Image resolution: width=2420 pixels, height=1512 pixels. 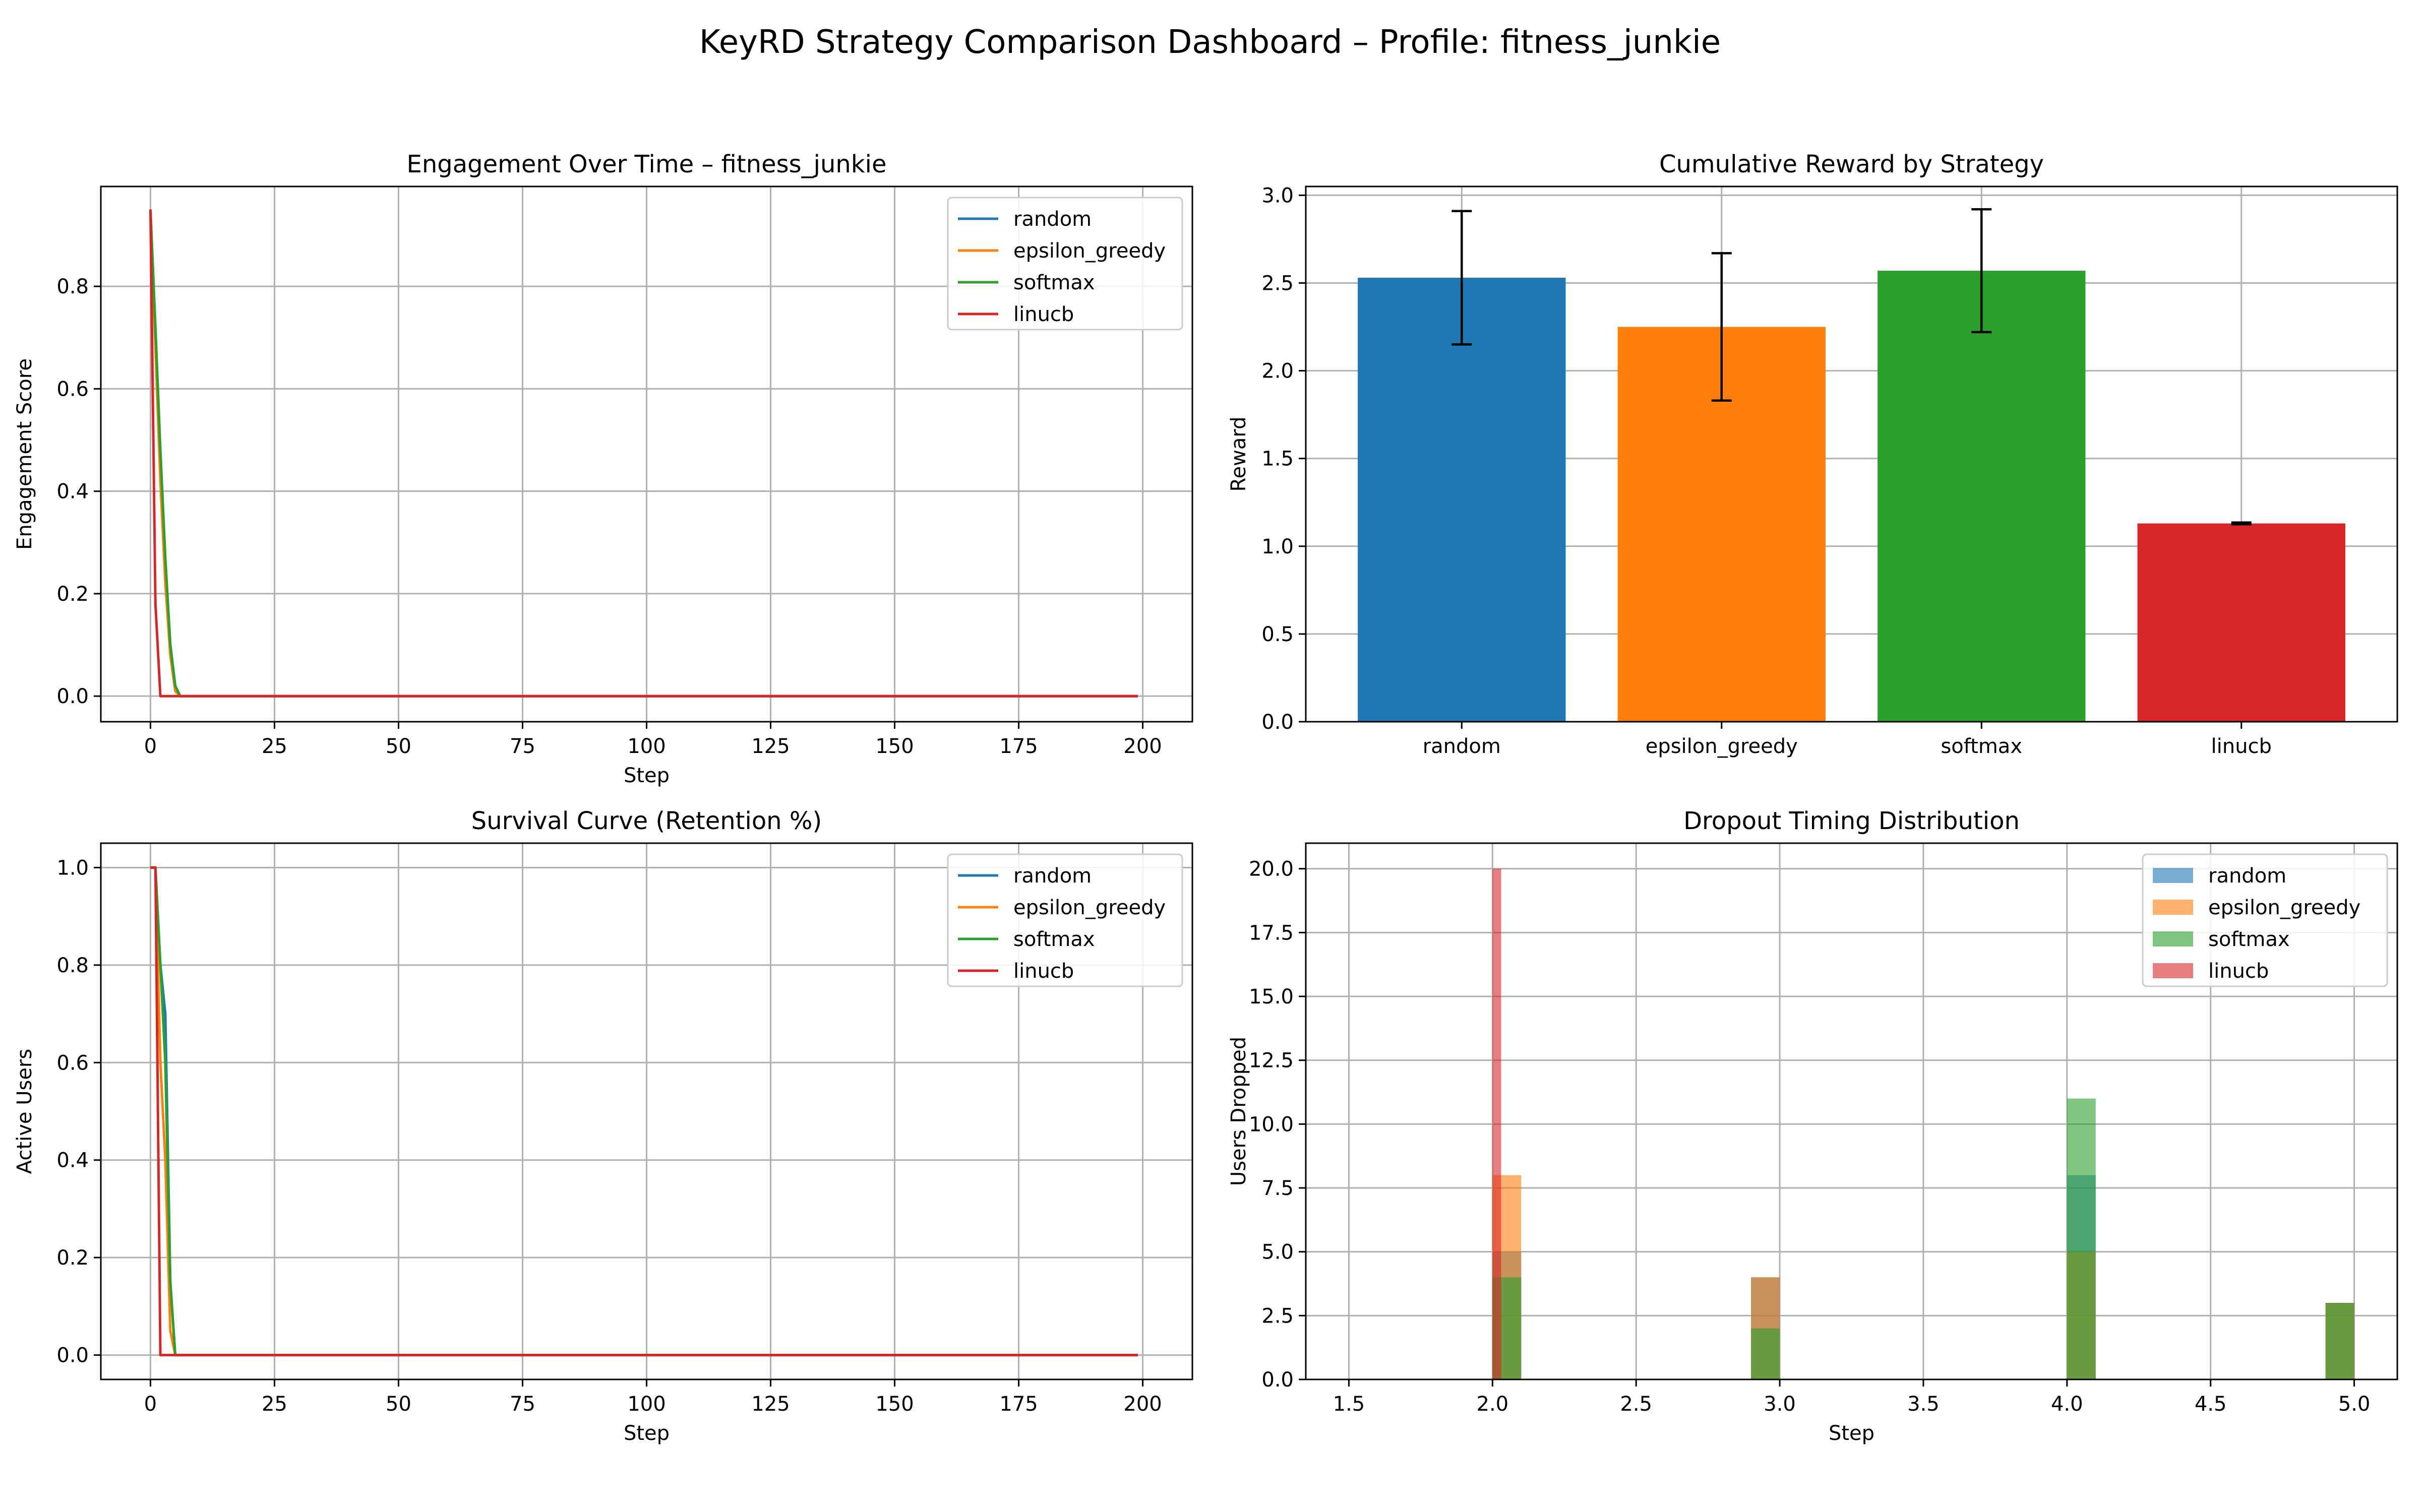 I want to click on panel-title: Engagement Over Time – fitness_junkie, so click(x=647, y=164).